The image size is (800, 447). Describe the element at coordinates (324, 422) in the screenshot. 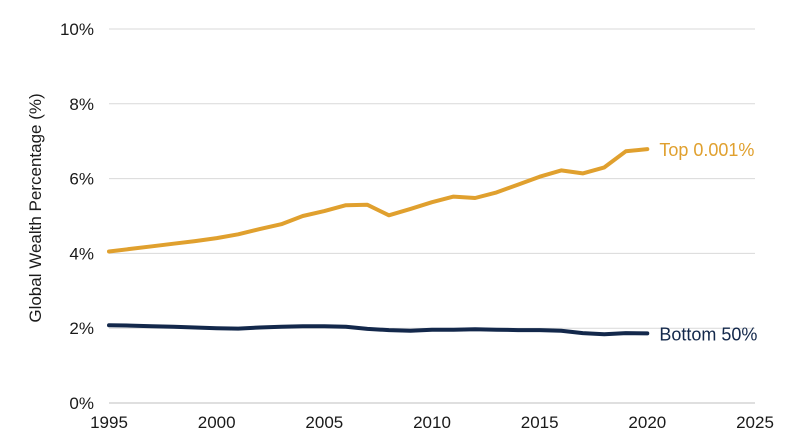

I see `x-tick-label: 2005` at that location.